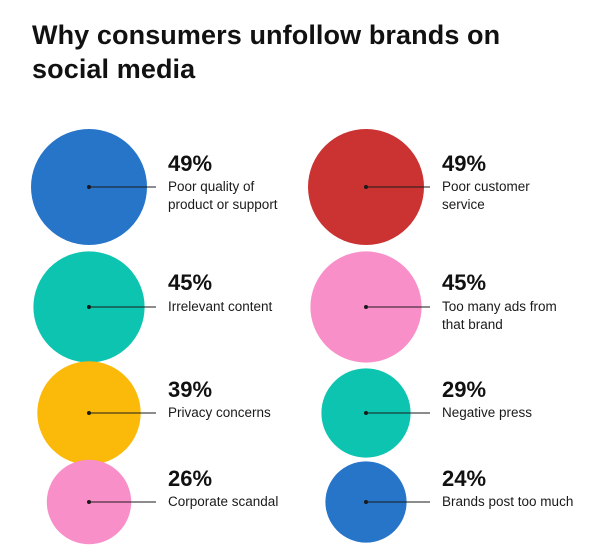 The width and height of the screenshot is (612, 552). What do you see at coordinates (211, 186) in the screenshot?
I see `category-label-line: Poor quality of` at bounding box center [211, 186].